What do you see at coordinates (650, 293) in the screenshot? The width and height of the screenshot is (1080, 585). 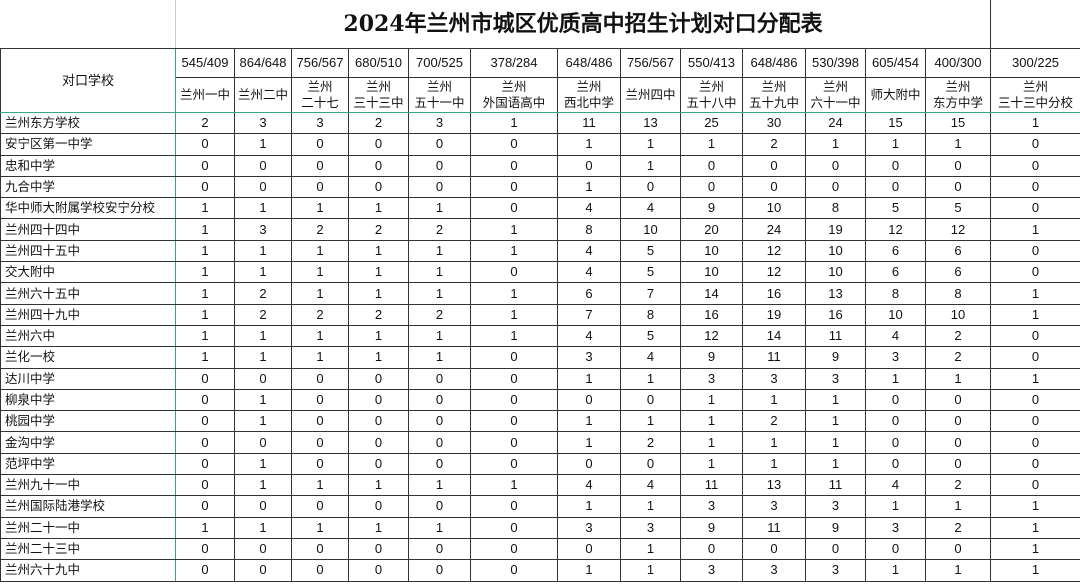 I see `quota-cell: 7` at bounding box center [650, 293].